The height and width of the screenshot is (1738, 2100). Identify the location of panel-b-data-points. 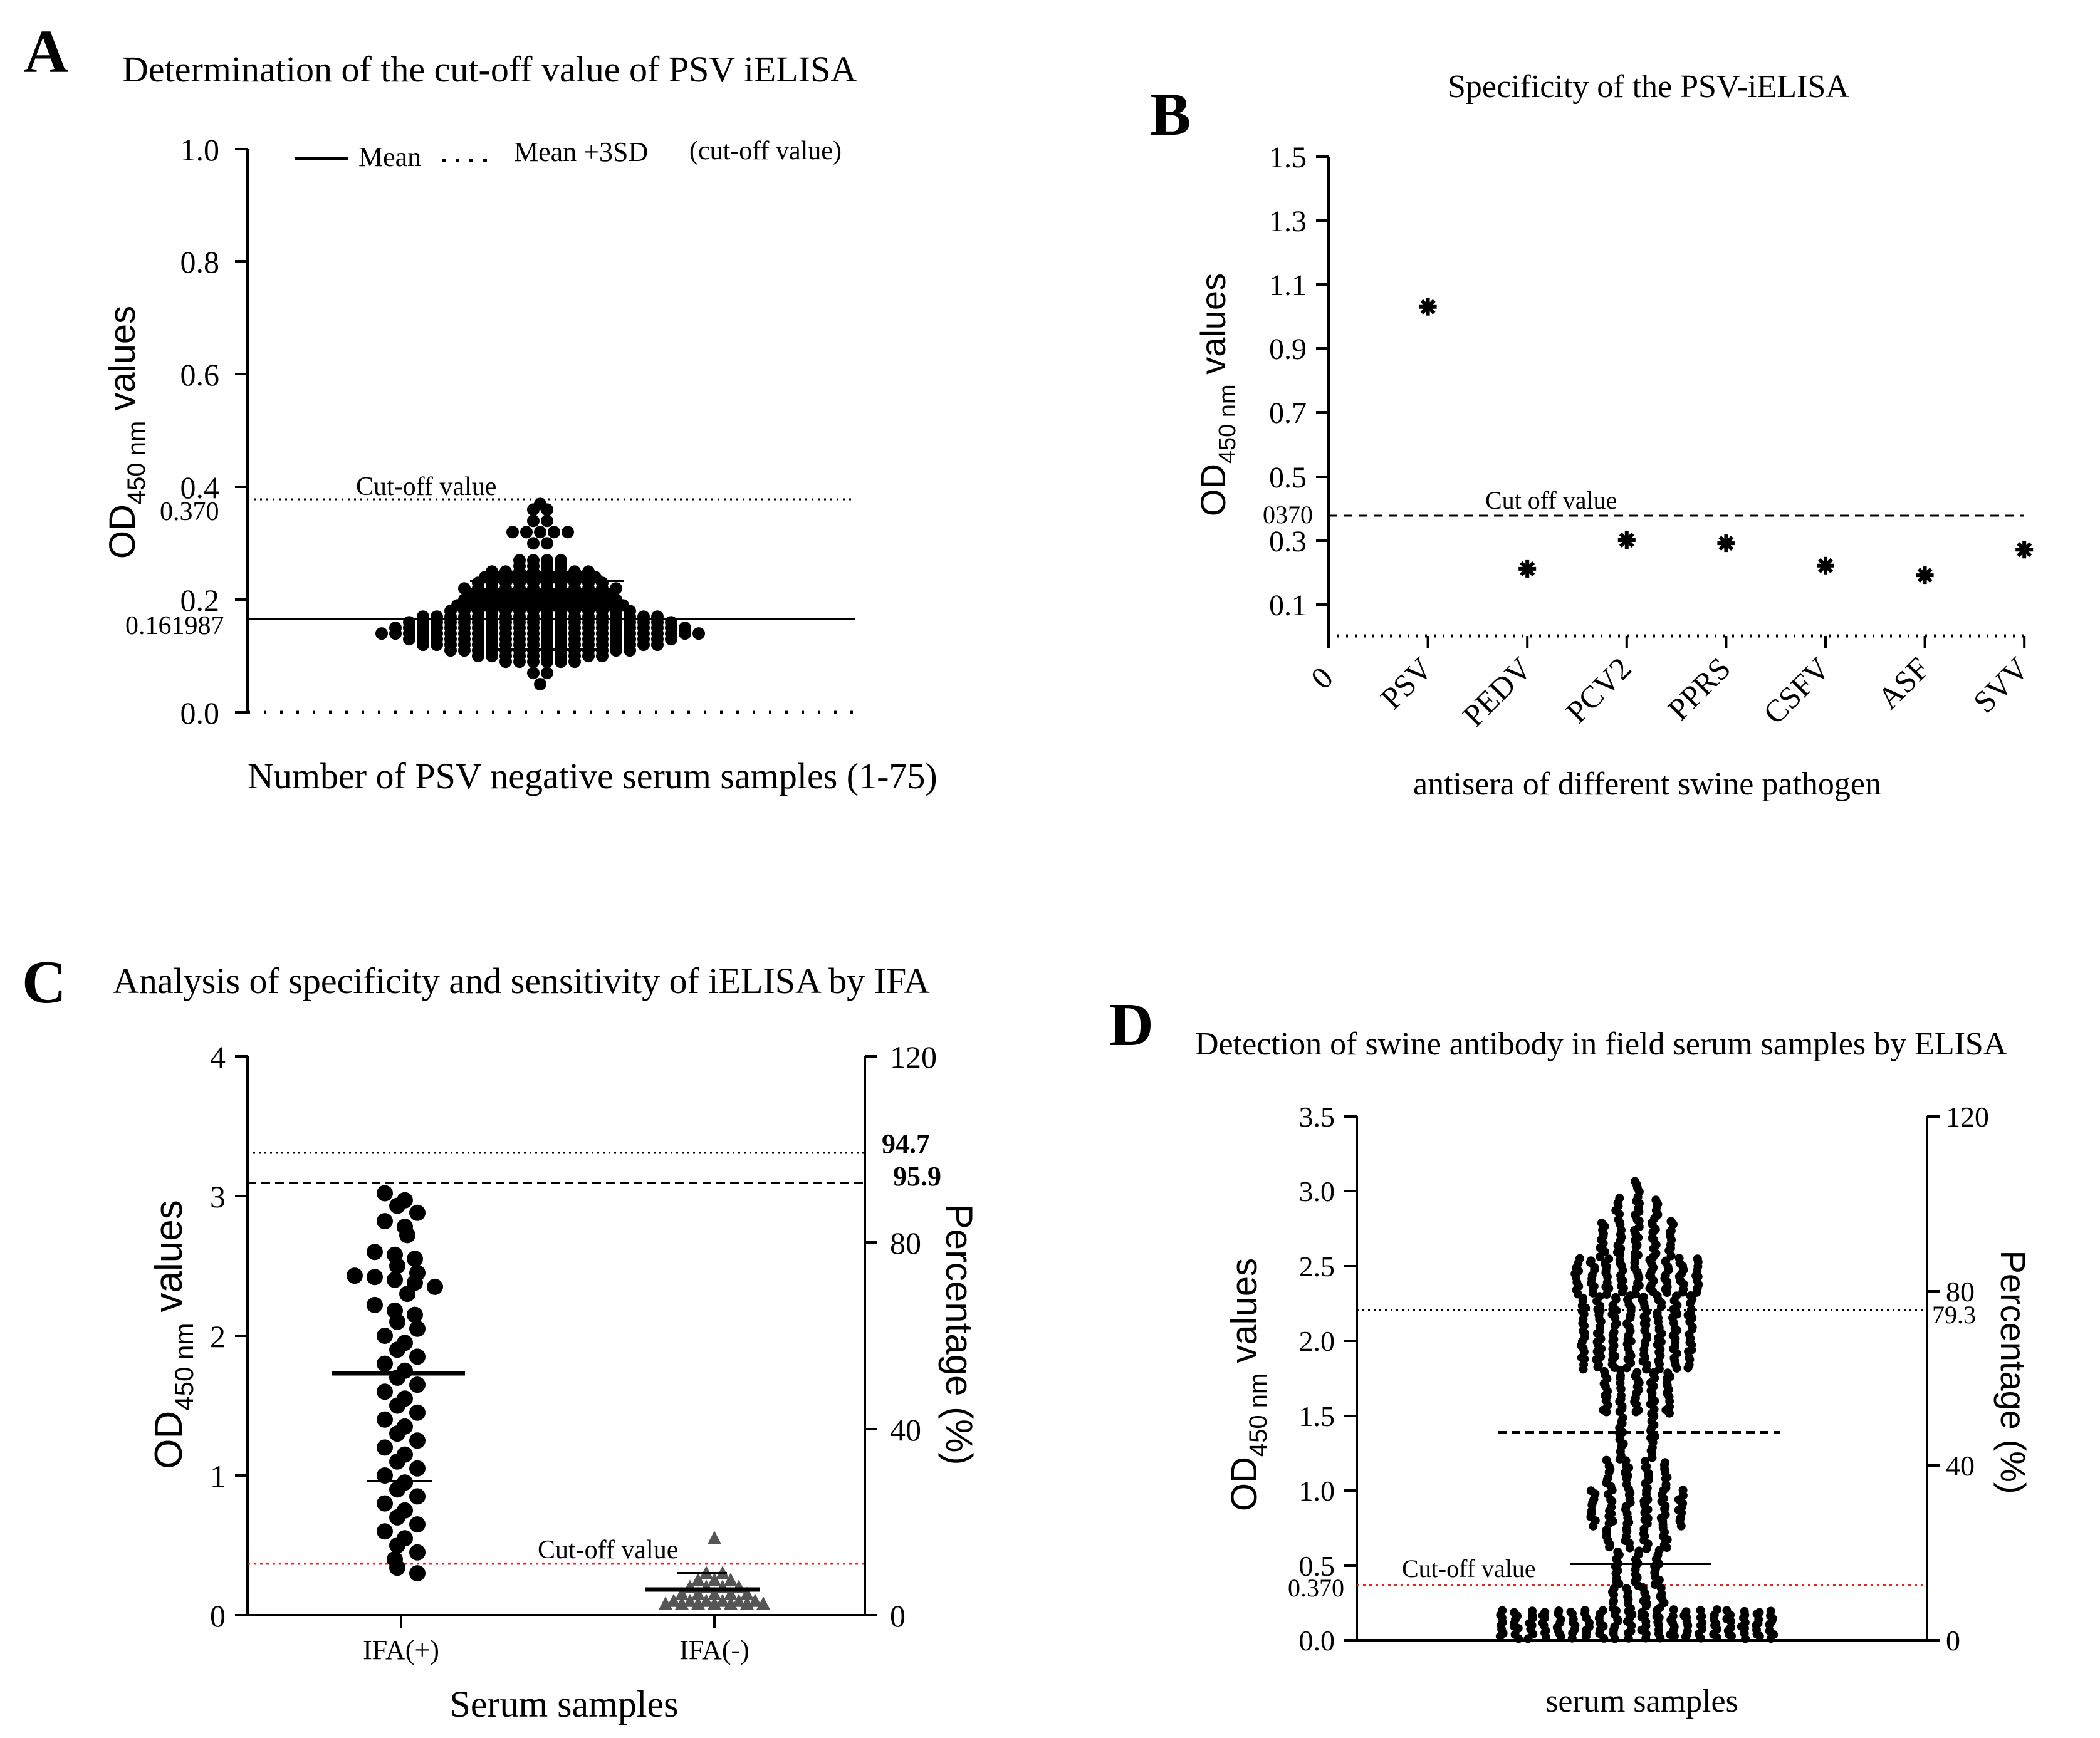
(1726, 441).